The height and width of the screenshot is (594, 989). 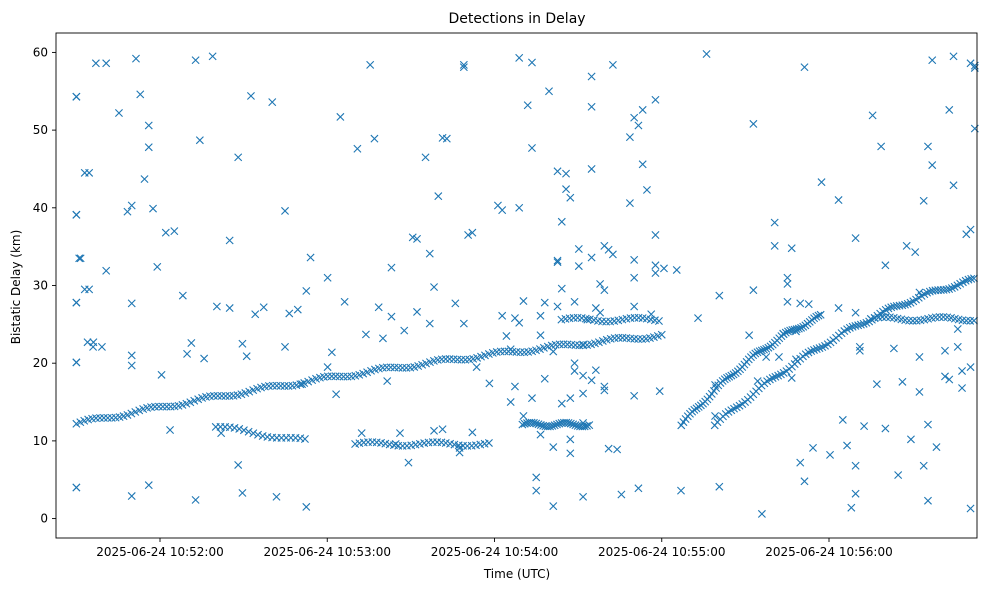 What do you see at coordinates (327, 552) in the screenshot?
I see `x-tick-label: 2025-06-24 10:53:00` at bounding box center [327, 552].